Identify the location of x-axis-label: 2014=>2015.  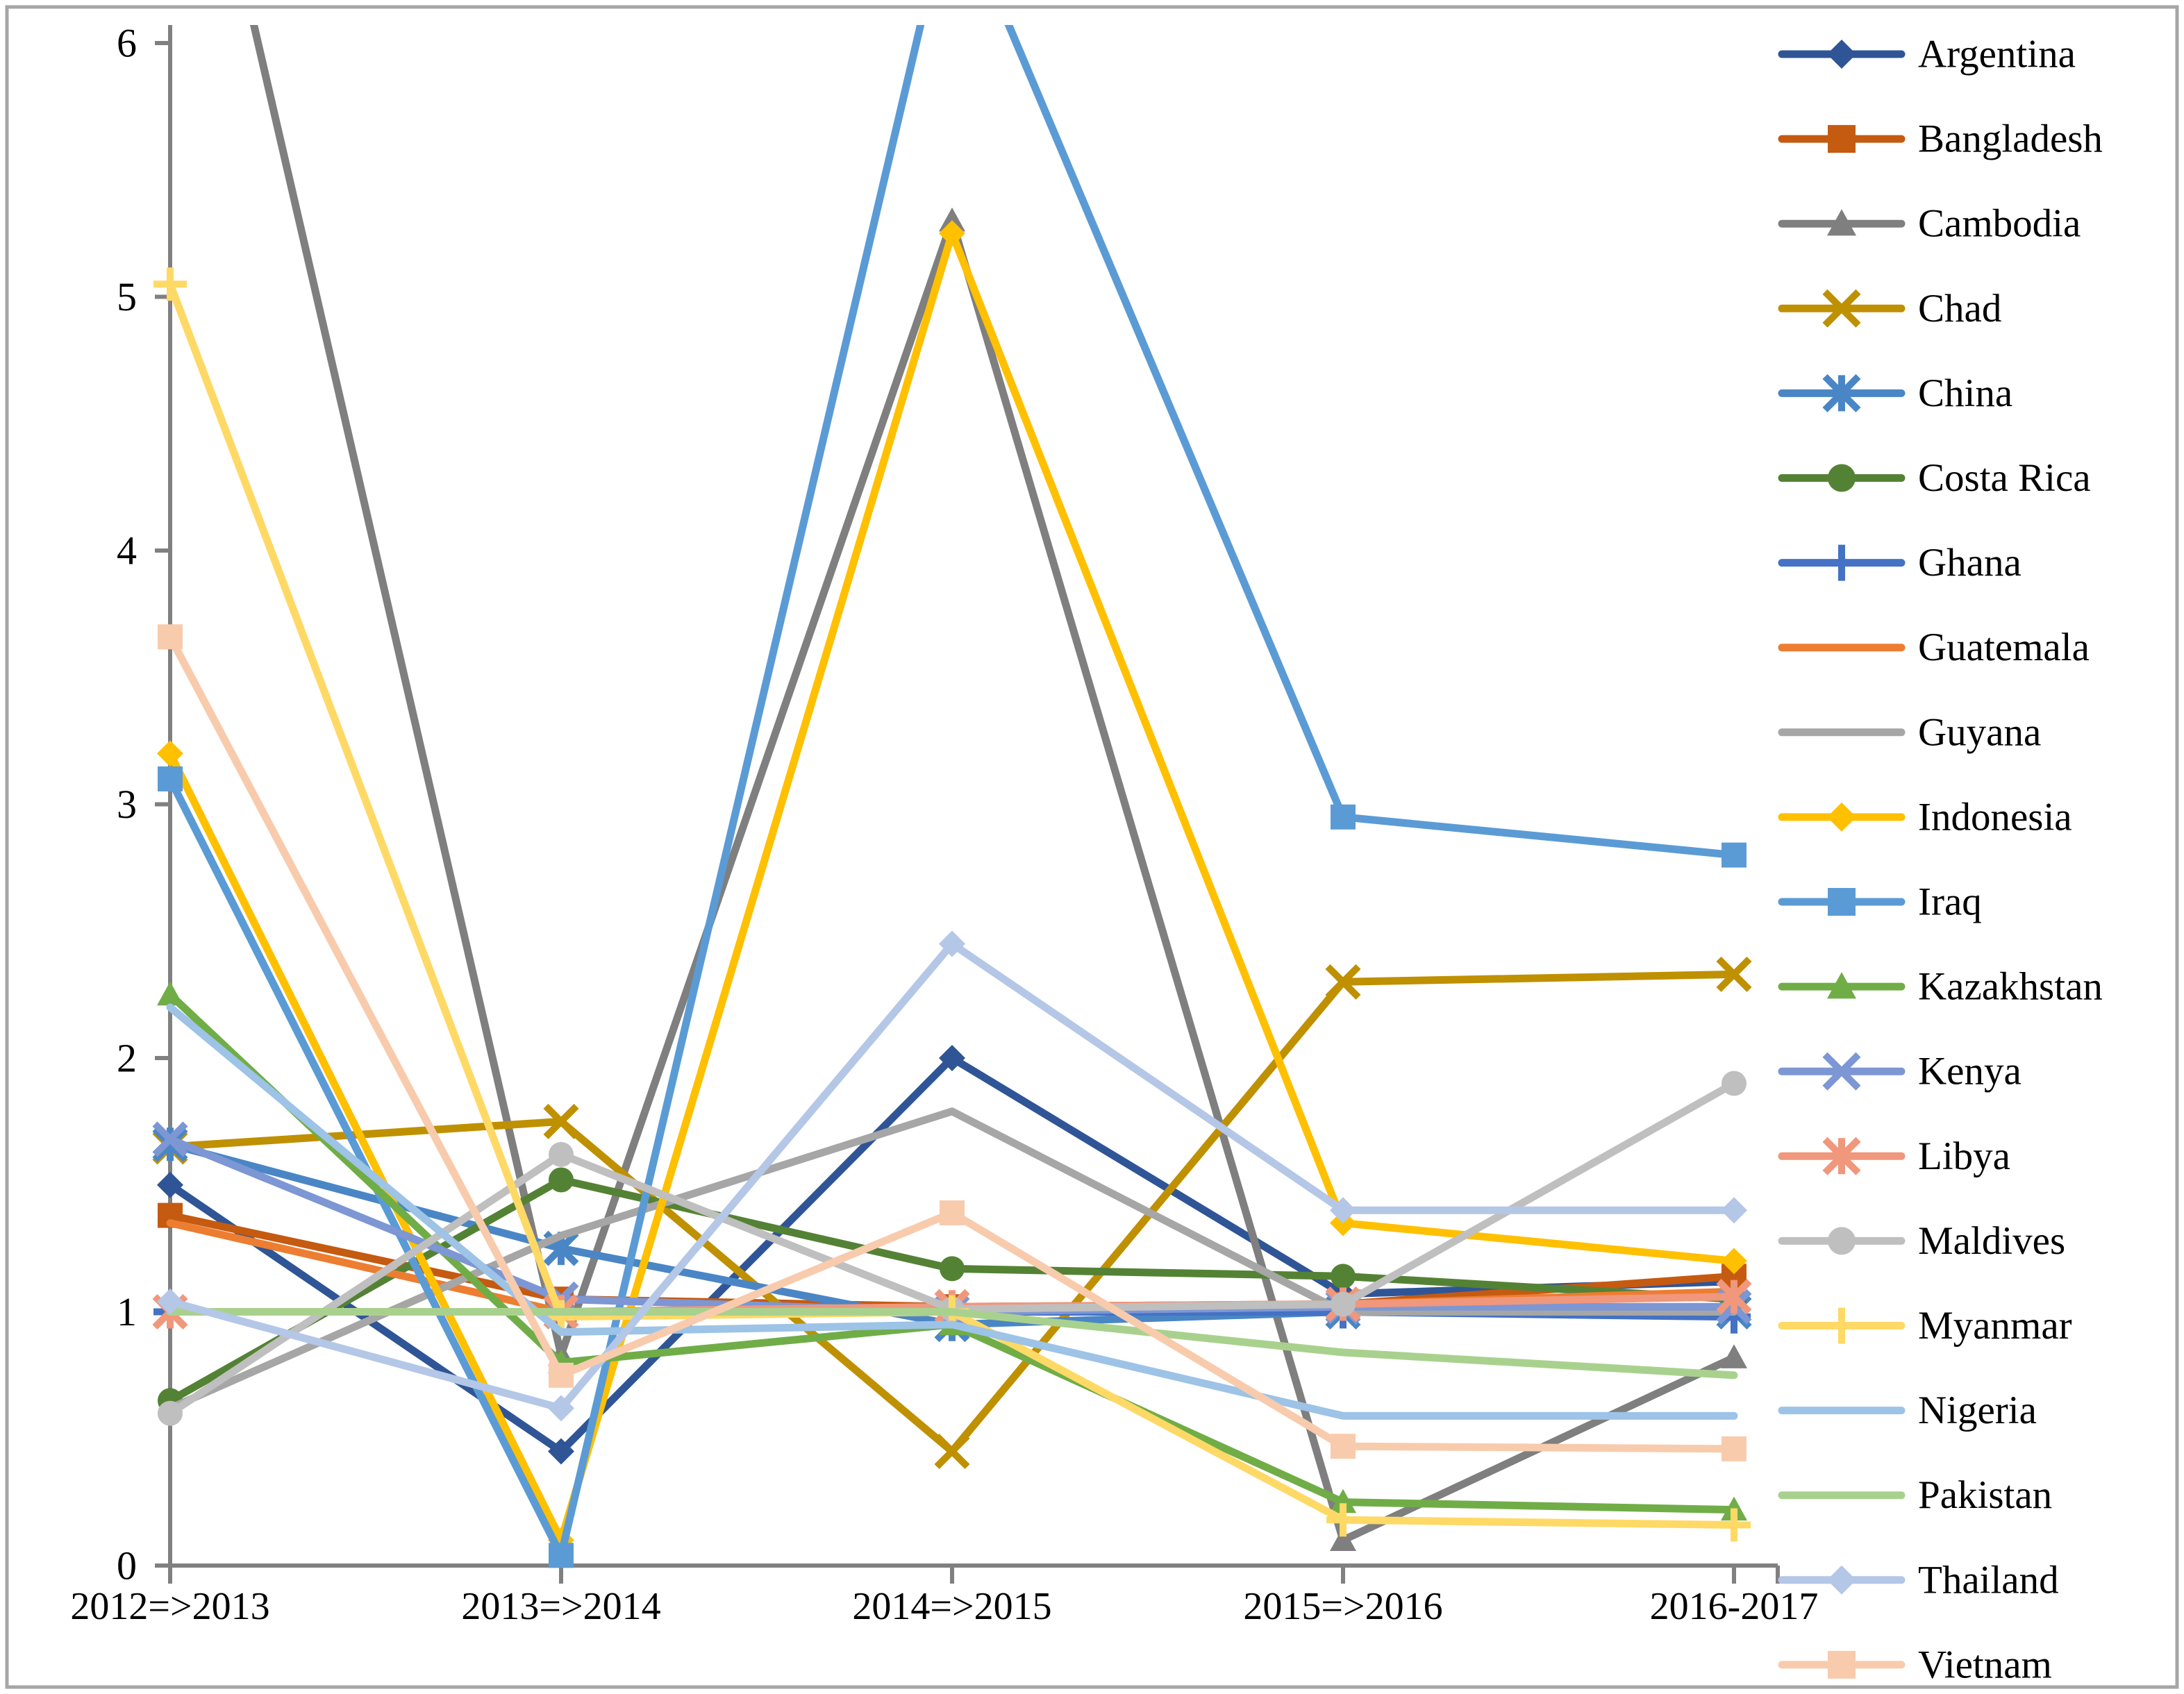
(951, 1607).